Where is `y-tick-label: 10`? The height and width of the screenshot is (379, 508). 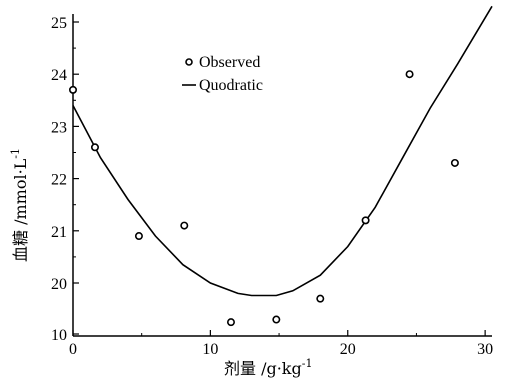
y-tick-label: 10 is located at coordinates (59, 335).